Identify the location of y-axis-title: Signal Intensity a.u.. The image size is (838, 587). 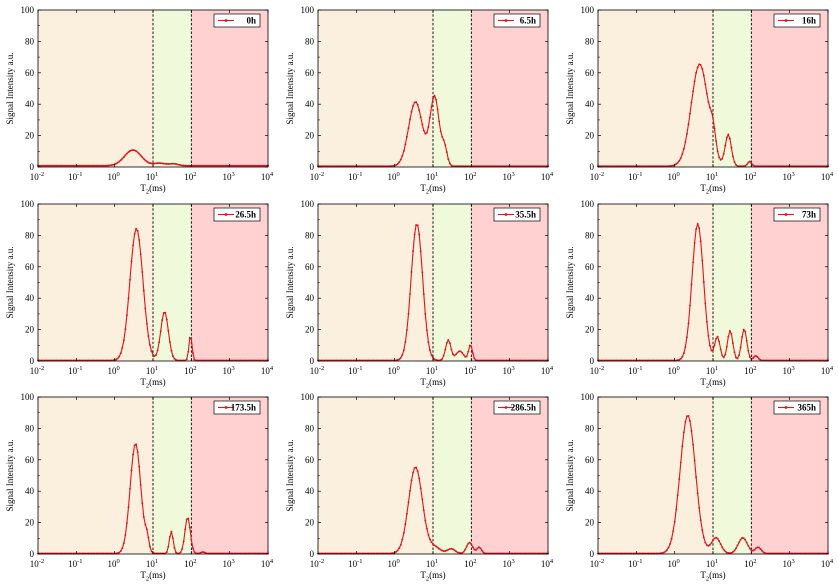
(290, 283).